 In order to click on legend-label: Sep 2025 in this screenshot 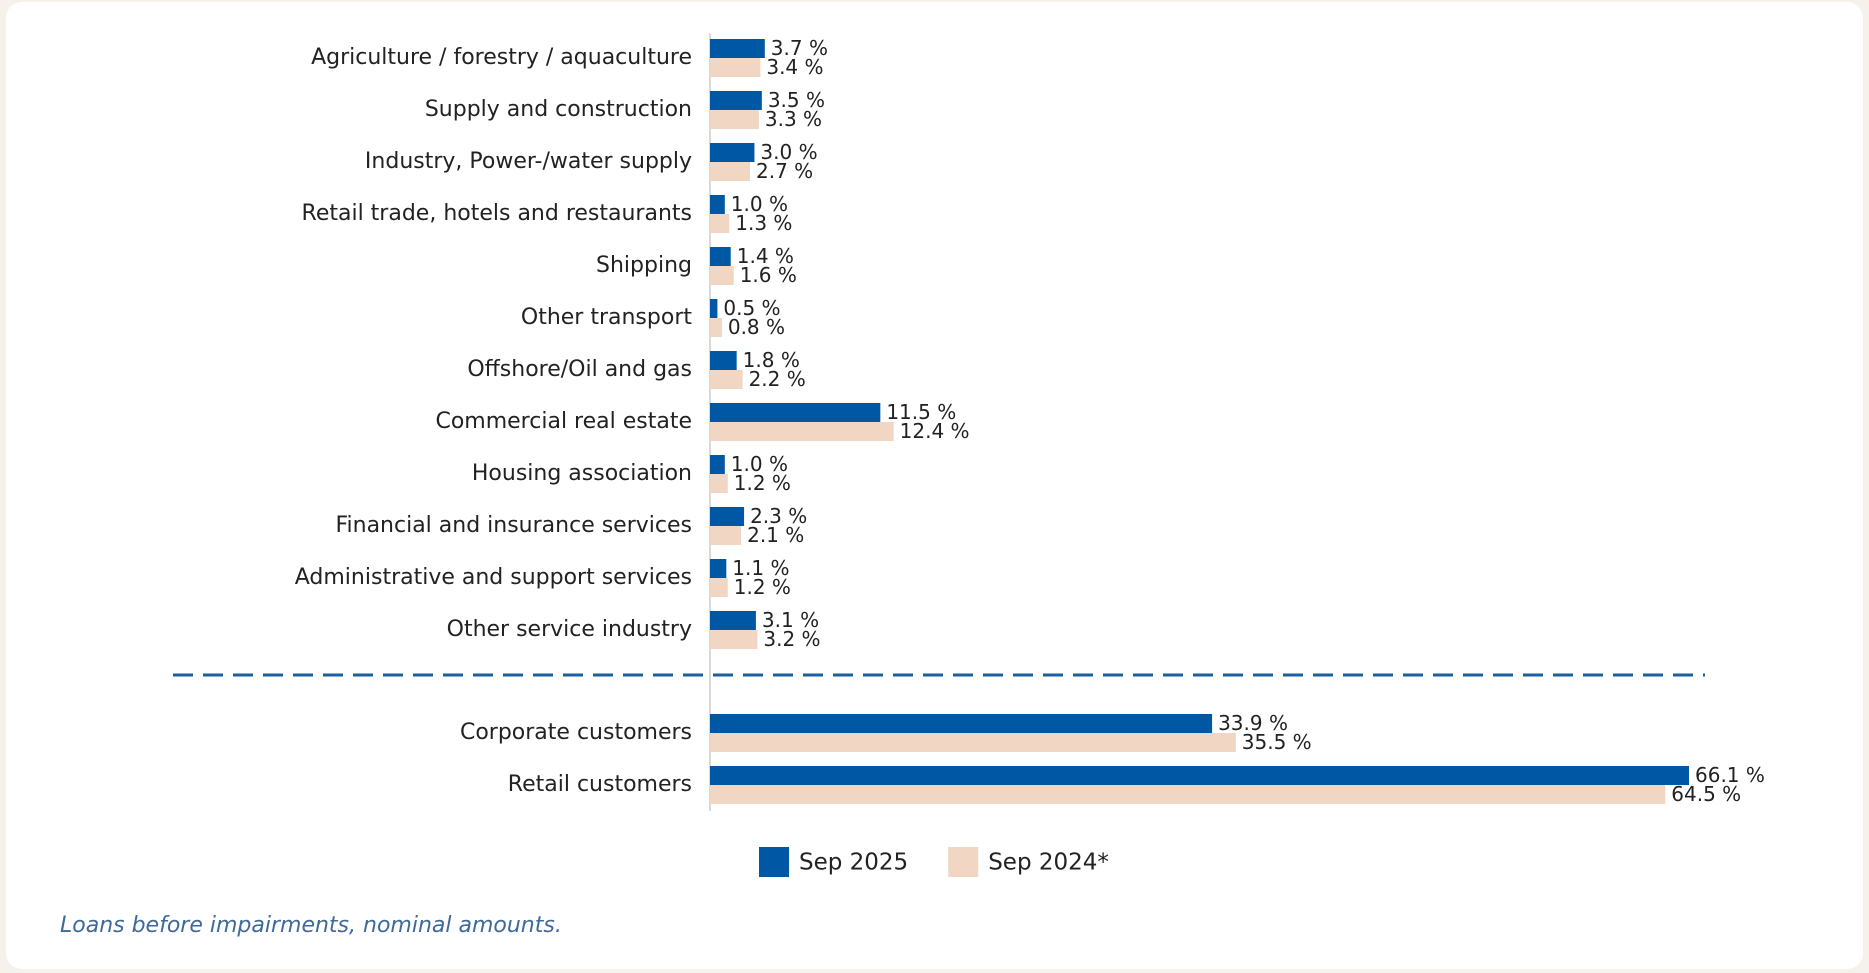, I will do `click(853, 863)`.